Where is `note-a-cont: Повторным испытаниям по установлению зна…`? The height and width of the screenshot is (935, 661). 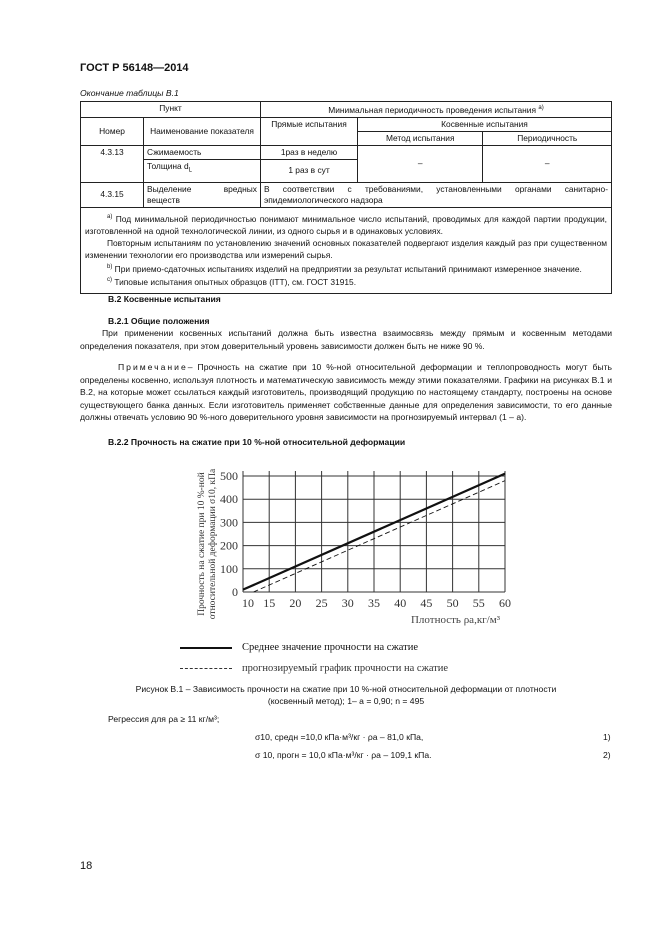
note-a-cont: Повторным испытаниям по установлению зна… is located at coordinates (346, 248).